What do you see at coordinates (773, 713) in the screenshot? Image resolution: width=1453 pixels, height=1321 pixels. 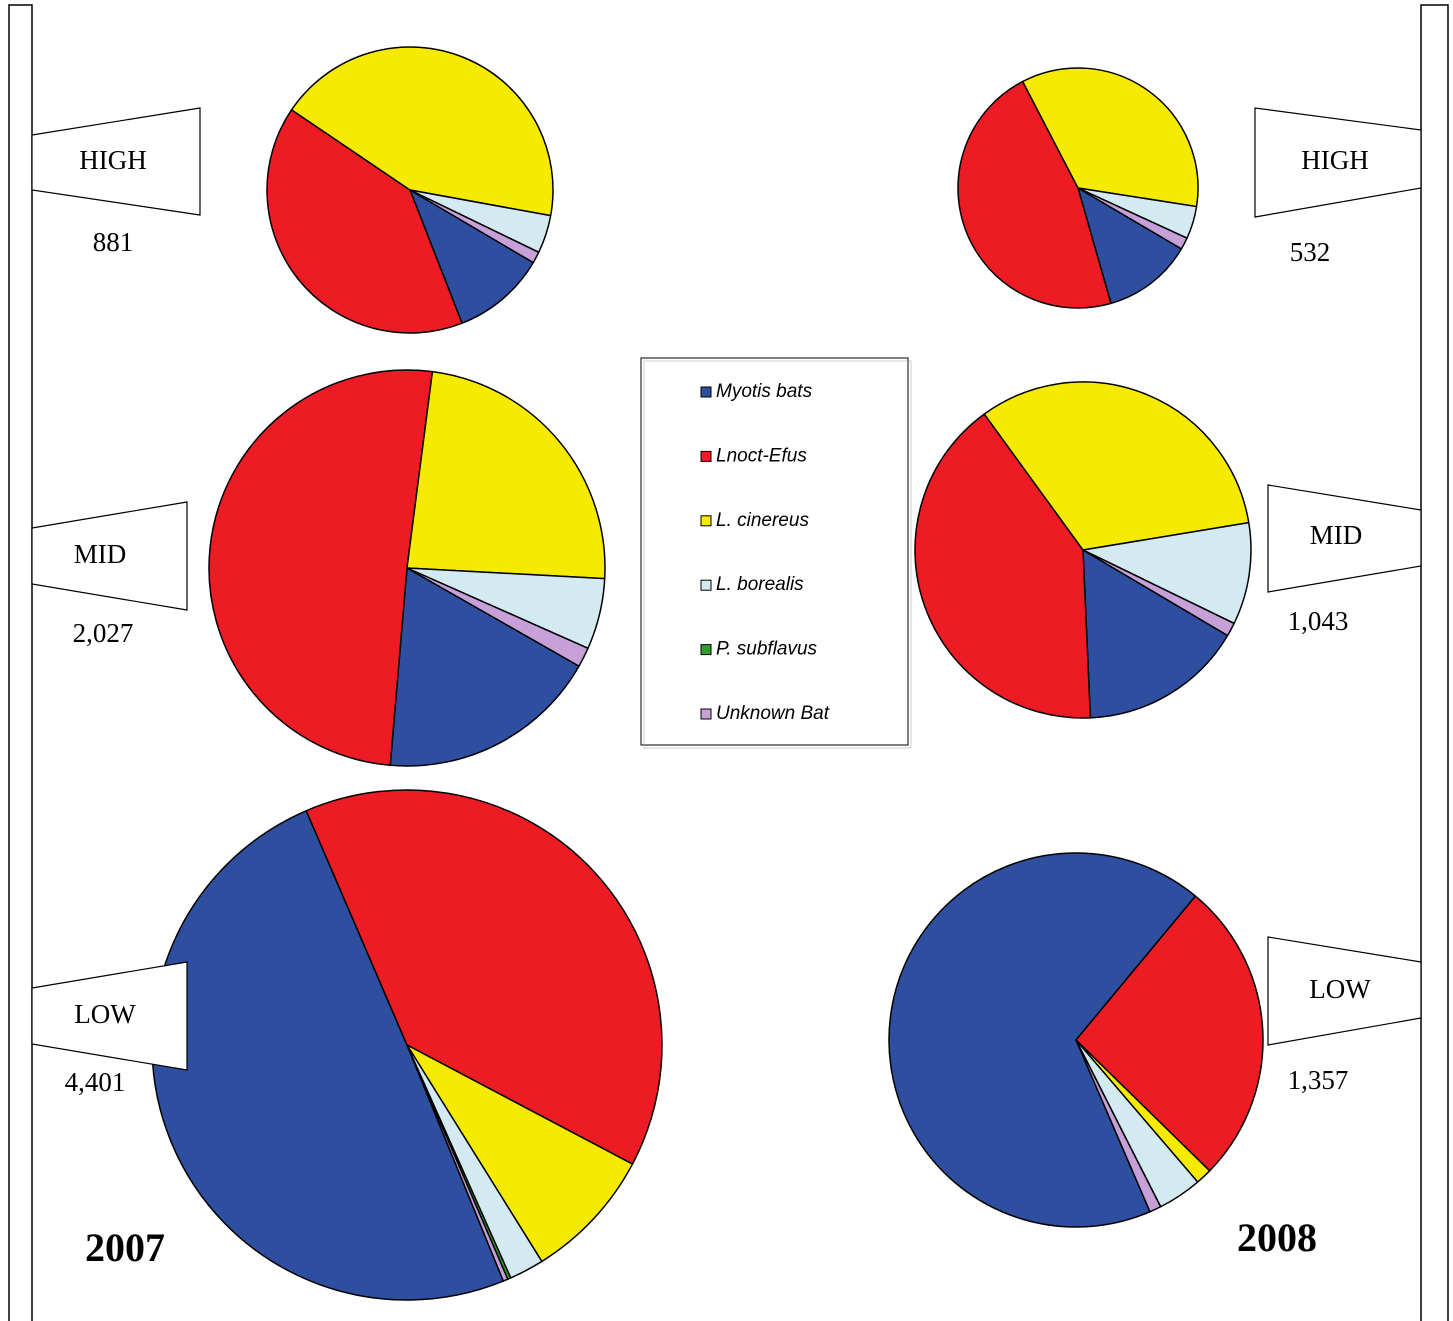 I see `legend-label: Unknown Bat` at bounding box center [773, 713].